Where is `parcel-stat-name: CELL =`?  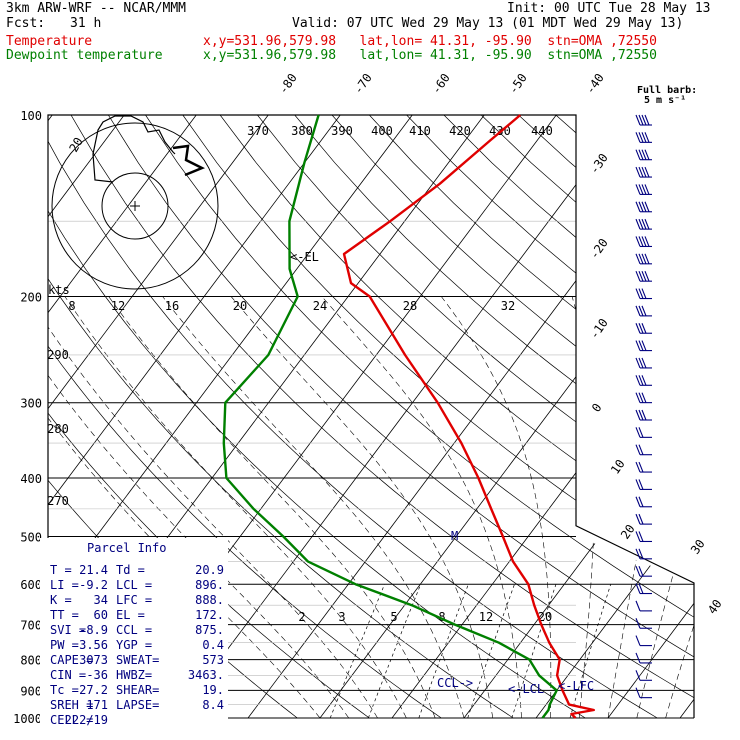
parcel-stat-name: CELL = is located at coordinates (71, 720).